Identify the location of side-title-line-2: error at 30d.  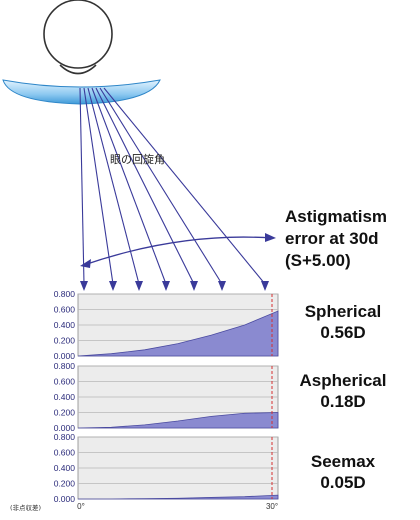
(332, 238).